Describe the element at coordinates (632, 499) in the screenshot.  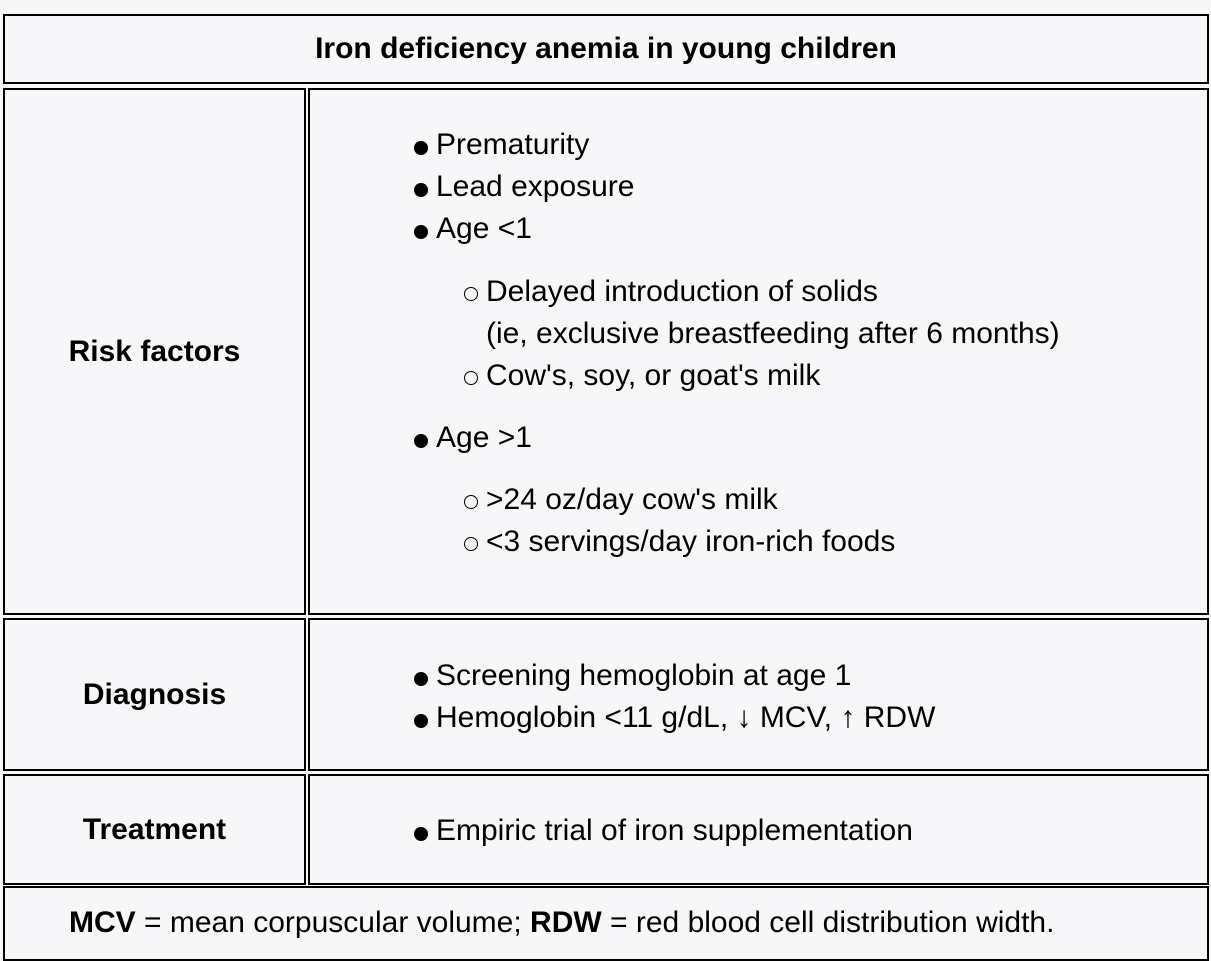
I see `sub-list-item-text: >24 oz/day cow's milk` at that location.